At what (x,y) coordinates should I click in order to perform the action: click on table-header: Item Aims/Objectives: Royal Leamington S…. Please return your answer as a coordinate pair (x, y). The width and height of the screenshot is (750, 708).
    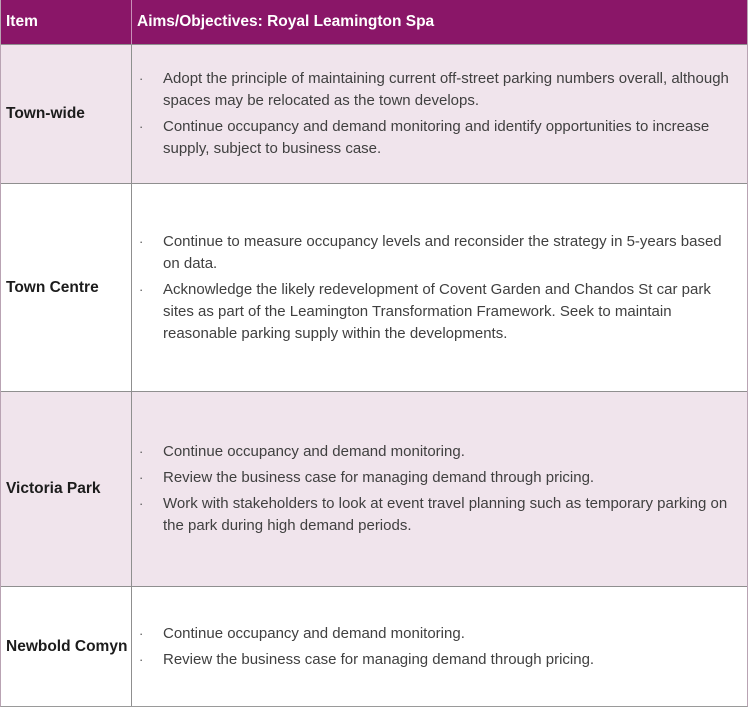
    Looking at the image, I should click on (374, 22).